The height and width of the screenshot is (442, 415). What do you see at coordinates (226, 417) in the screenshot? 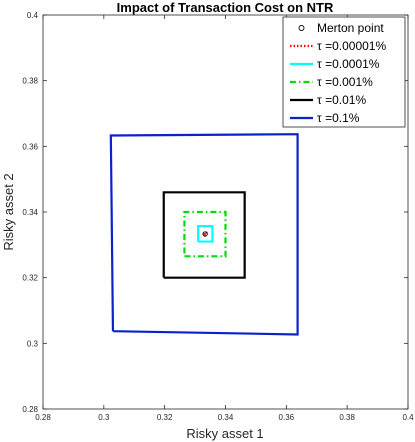
I see `x-tick-label: 0.34` at bounding box center [226, 417].